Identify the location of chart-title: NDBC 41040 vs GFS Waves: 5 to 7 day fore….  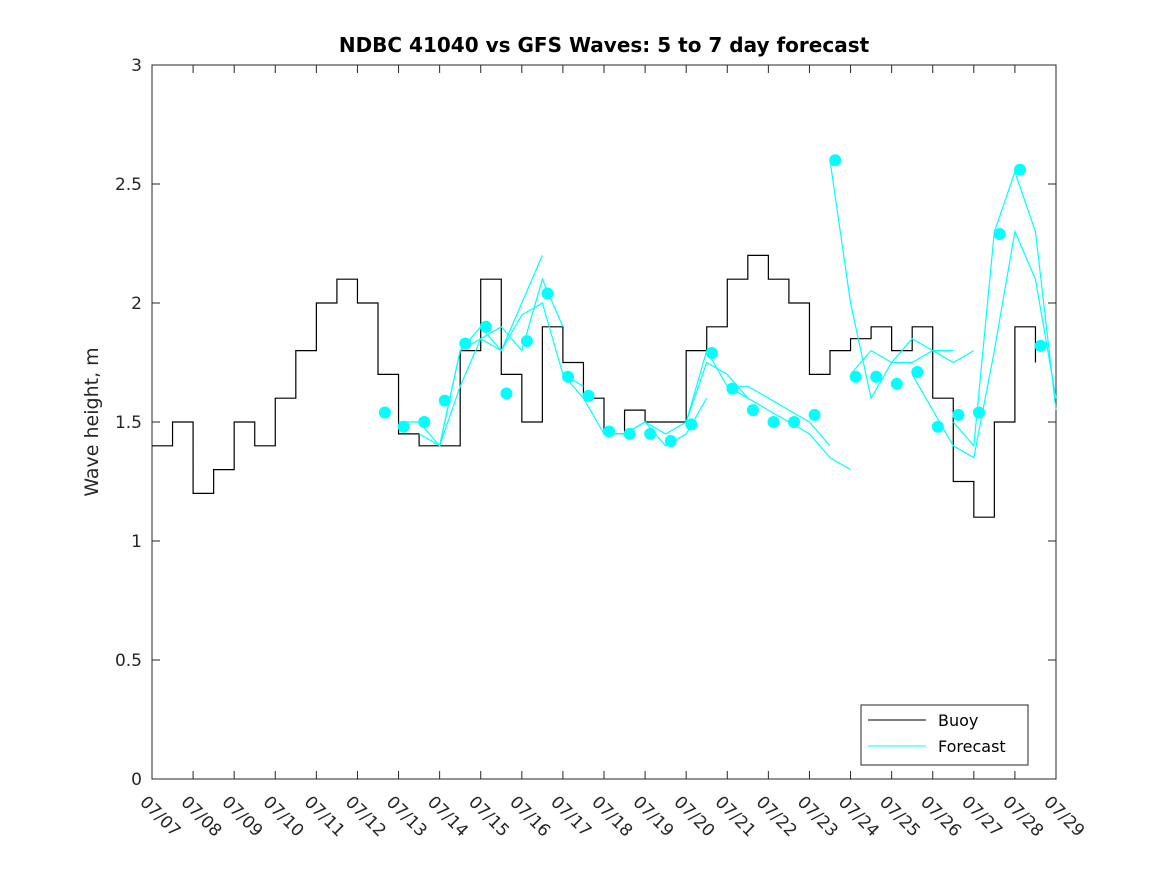
(604, 45).